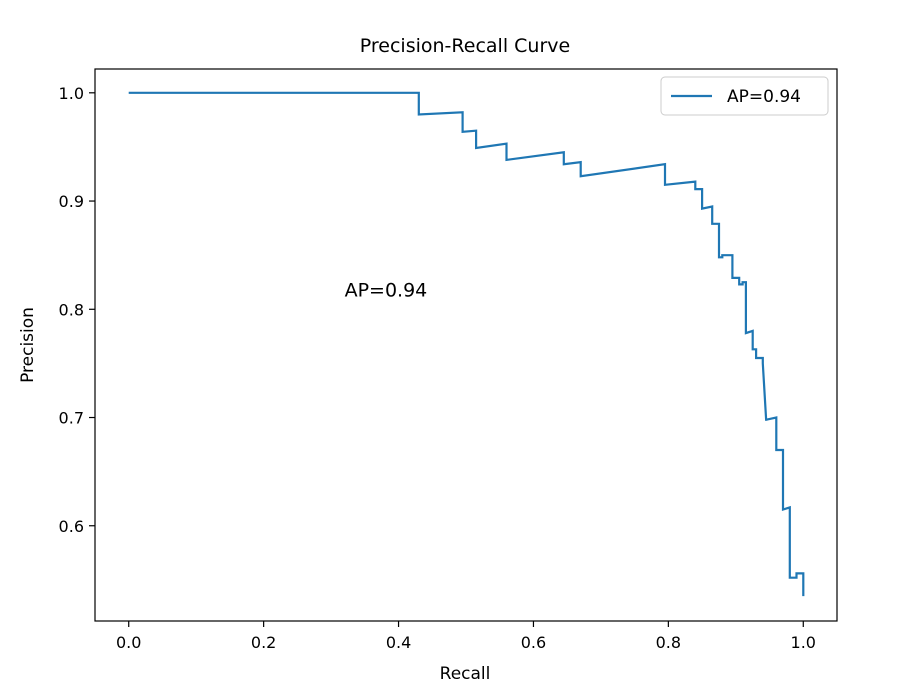 This screenshot has width=908, height=690. I want to click on x-tick-label: 1.0, so click(803, 642).